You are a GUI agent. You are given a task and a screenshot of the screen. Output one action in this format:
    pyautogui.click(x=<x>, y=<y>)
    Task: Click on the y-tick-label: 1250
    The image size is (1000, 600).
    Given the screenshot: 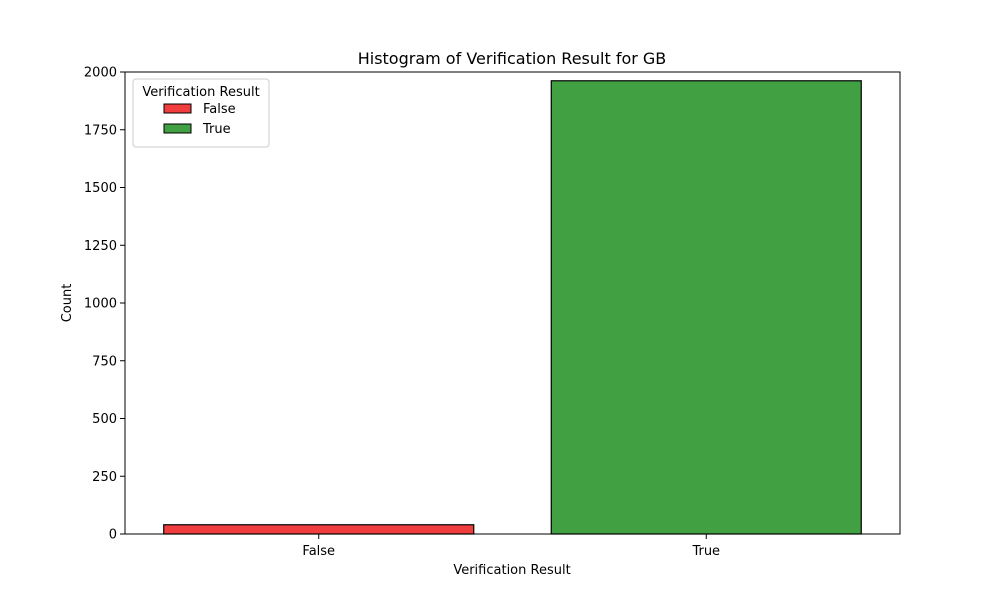 What is the action you would take?
    pyautogui.click(x=100, y=246)
    